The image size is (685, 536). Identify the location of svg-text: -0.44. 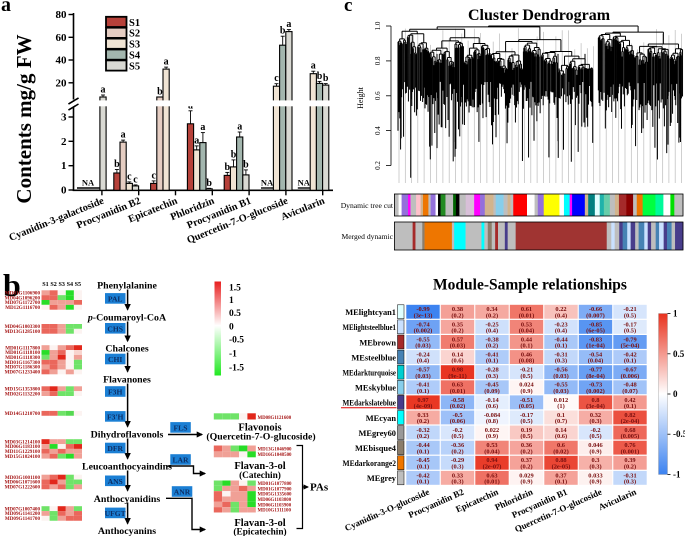
(561, 339).